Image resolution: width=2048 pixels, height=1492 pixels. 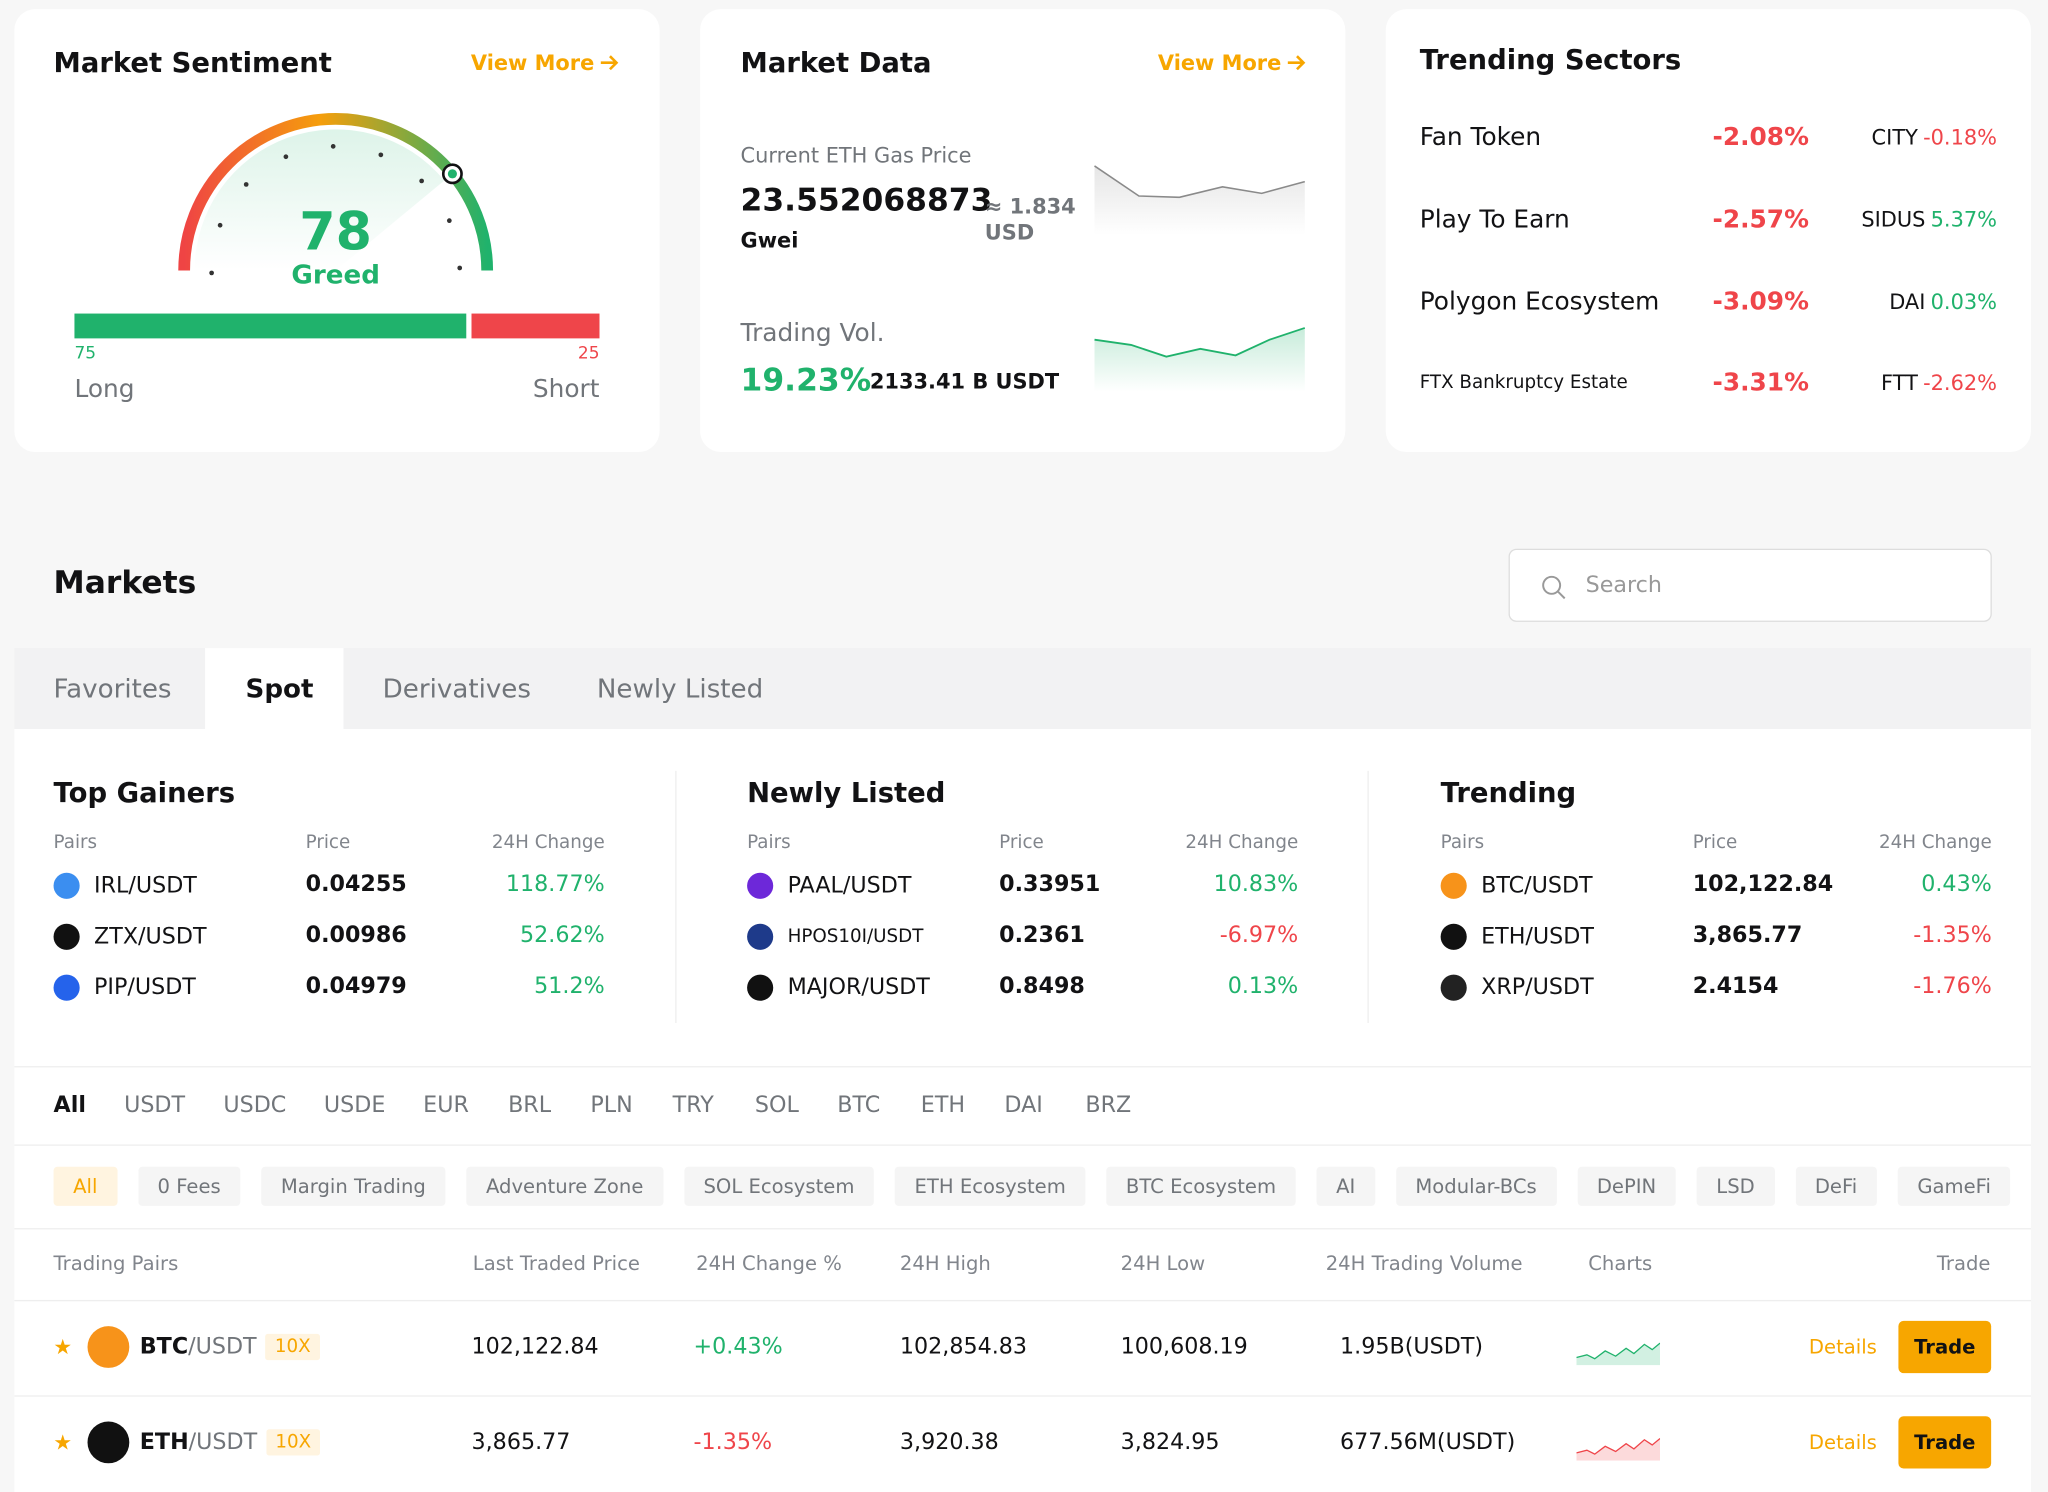 I want to click on filter-chip: BTC Ecosystem, so click(x=1201, y=1186).